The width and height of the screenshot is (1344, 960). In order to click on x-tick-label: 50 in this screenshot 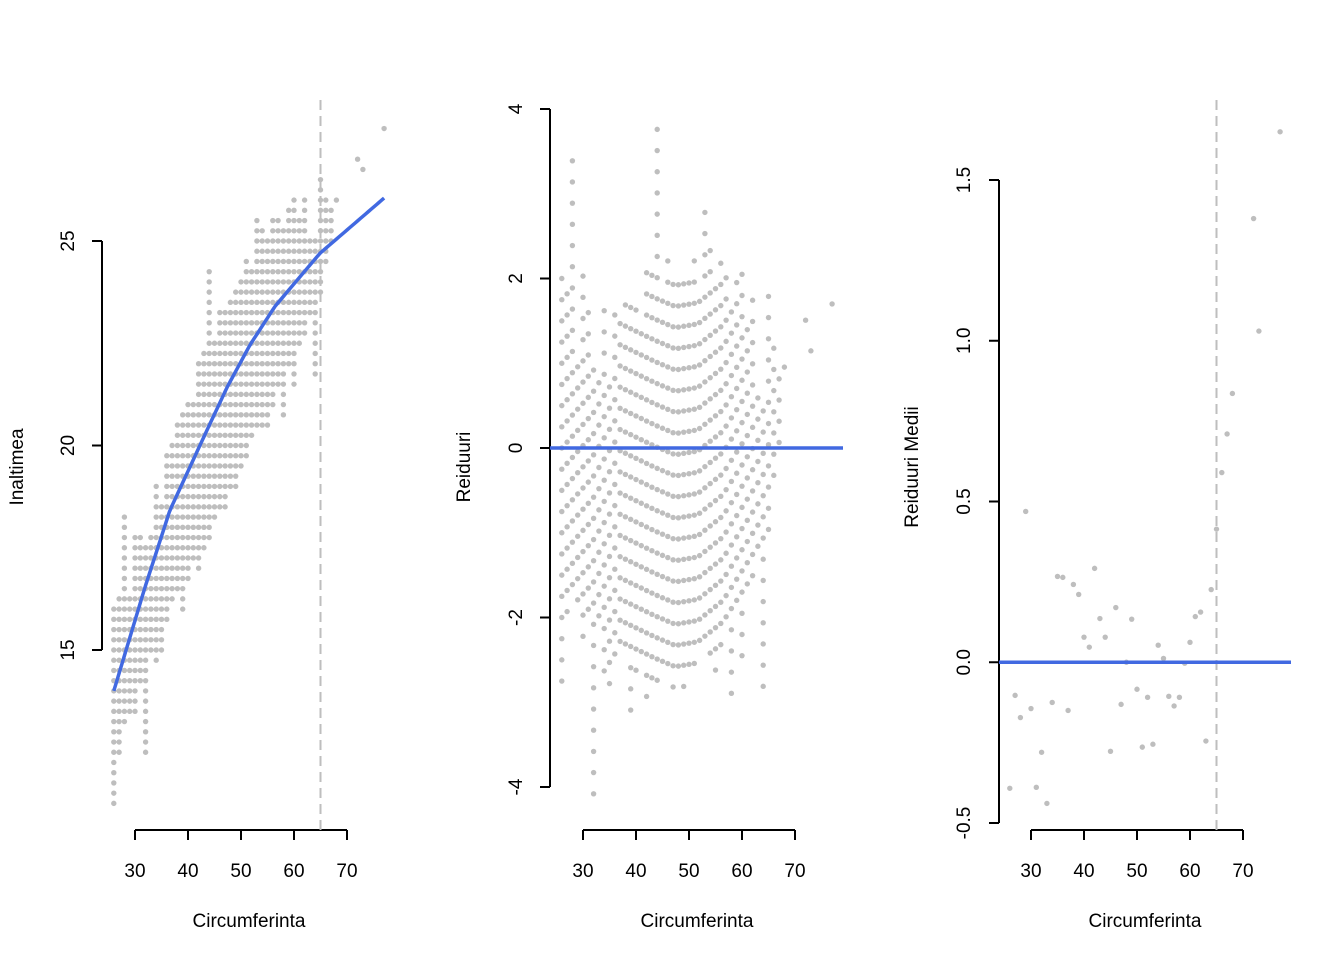, I will do `click(688, 871)`.